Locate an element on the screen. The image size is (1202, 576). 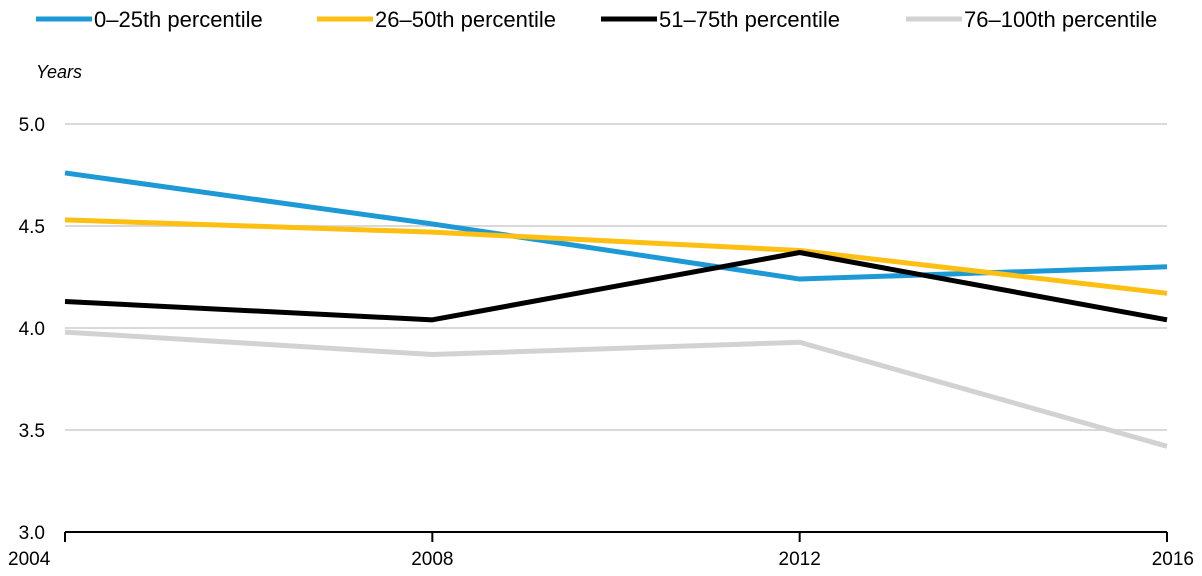
x-tick-label: 2016 is located at coordinates (1173, 559).